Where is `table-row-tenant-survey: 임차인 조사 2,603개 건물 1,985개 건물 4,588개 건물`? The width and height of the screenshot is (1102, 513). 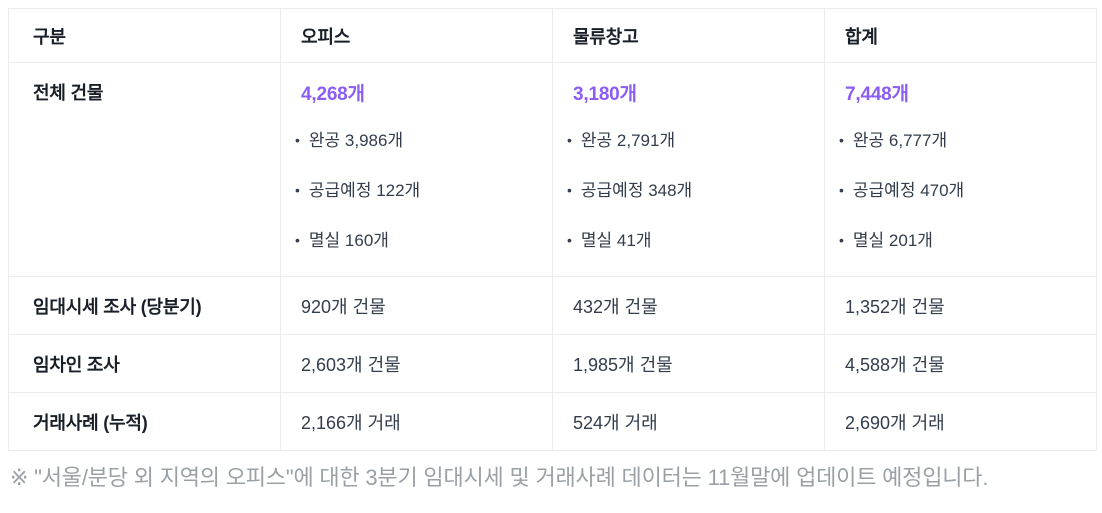 table-row-tenant-survey: 임차인 조사 2,603개 건물 1,985개 건물 4,588개 건물 is located at coordinates (552, 363).